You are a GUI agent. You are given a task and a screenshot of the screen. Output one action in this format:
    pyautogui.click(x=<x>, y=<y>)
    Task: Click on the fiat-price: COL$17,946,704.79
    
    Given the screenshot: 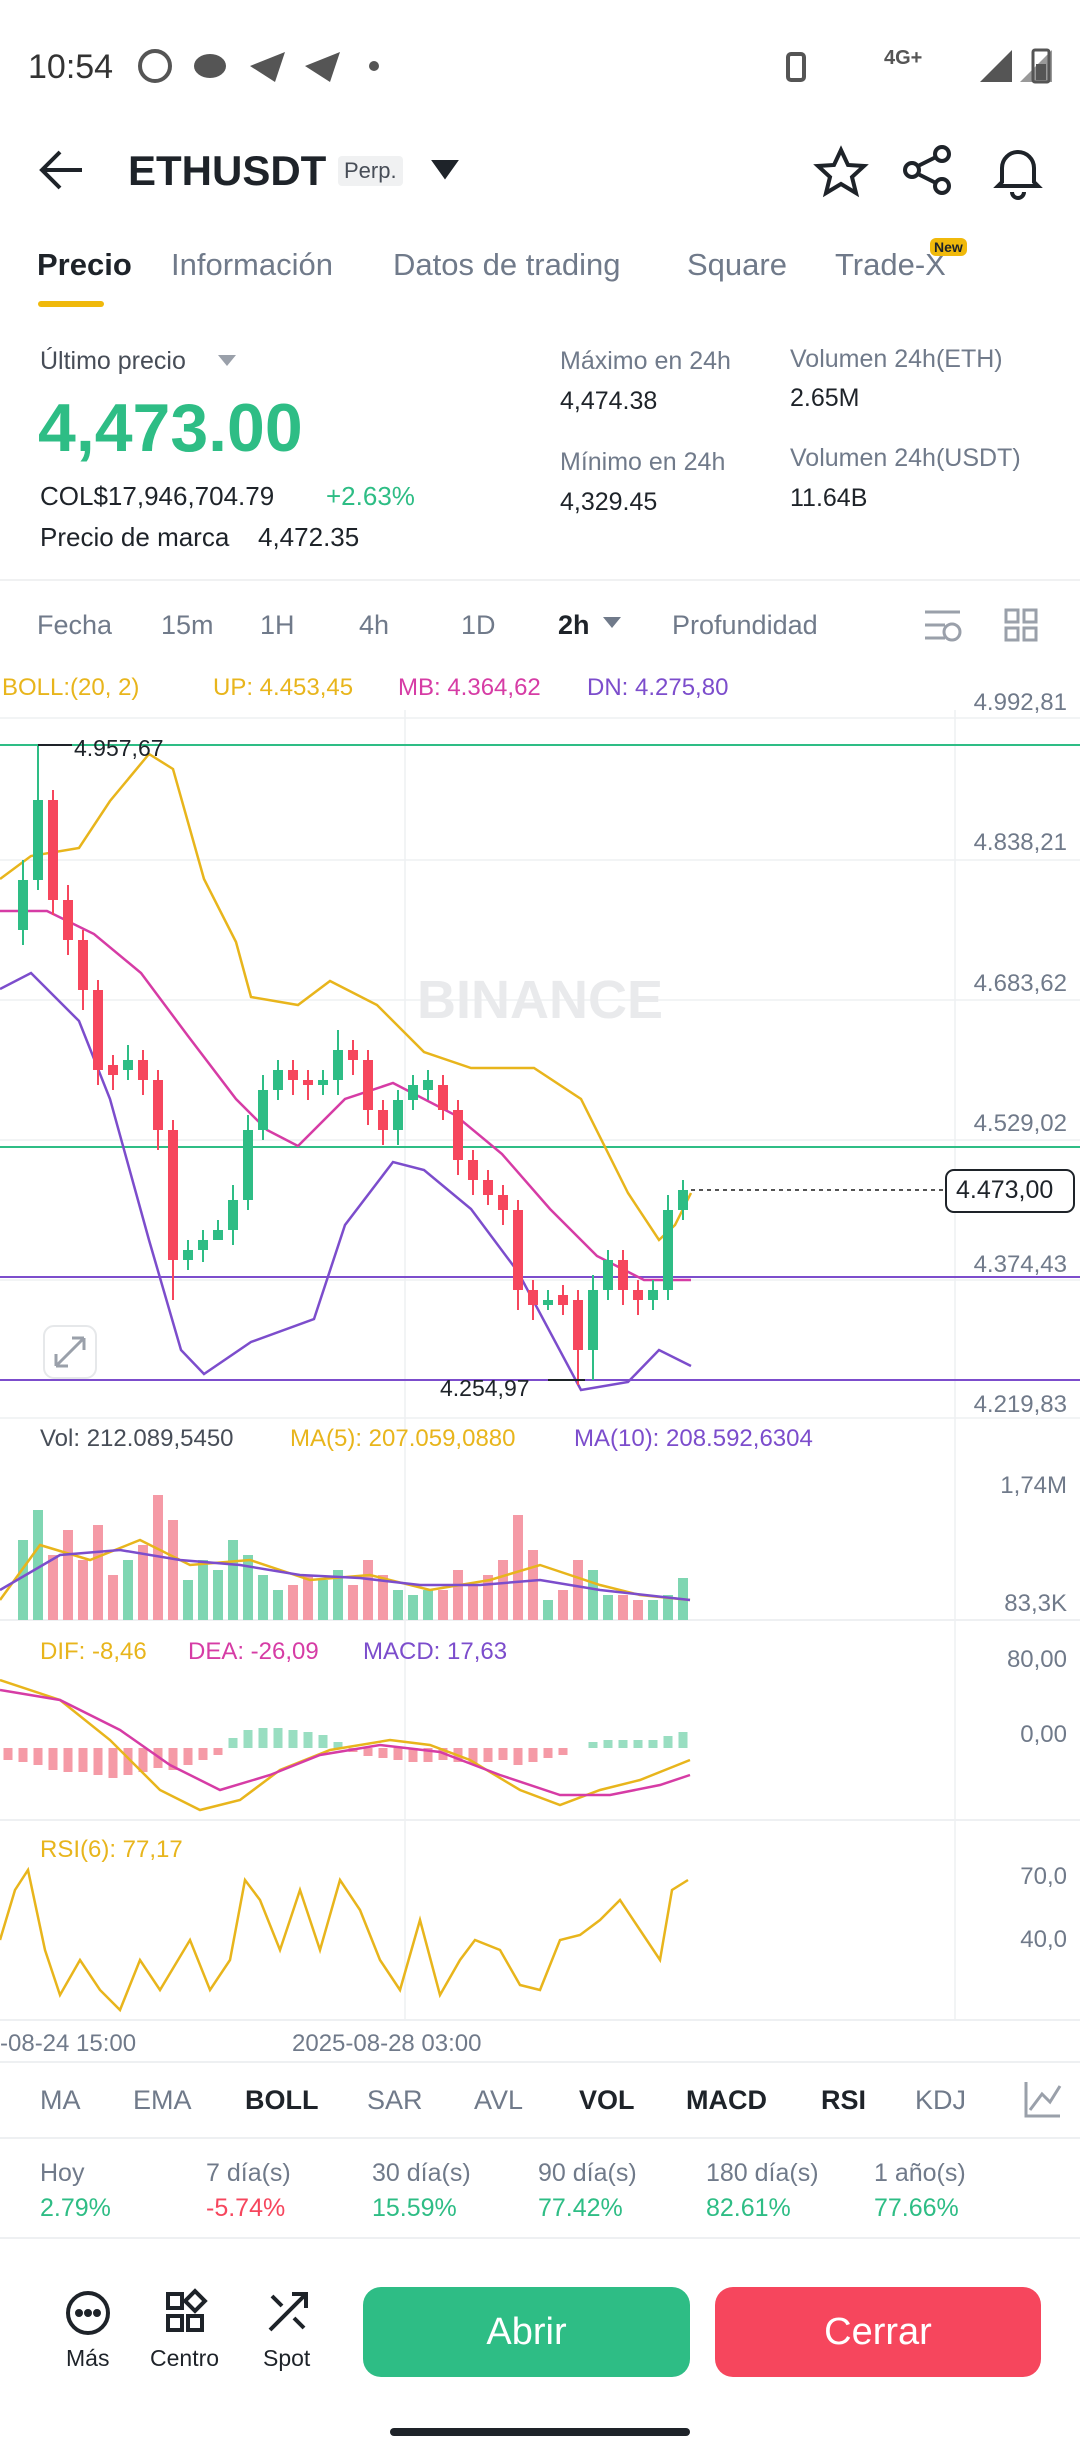 What is the action you would take?
    pyautogui.click(x=157, y=496)
    